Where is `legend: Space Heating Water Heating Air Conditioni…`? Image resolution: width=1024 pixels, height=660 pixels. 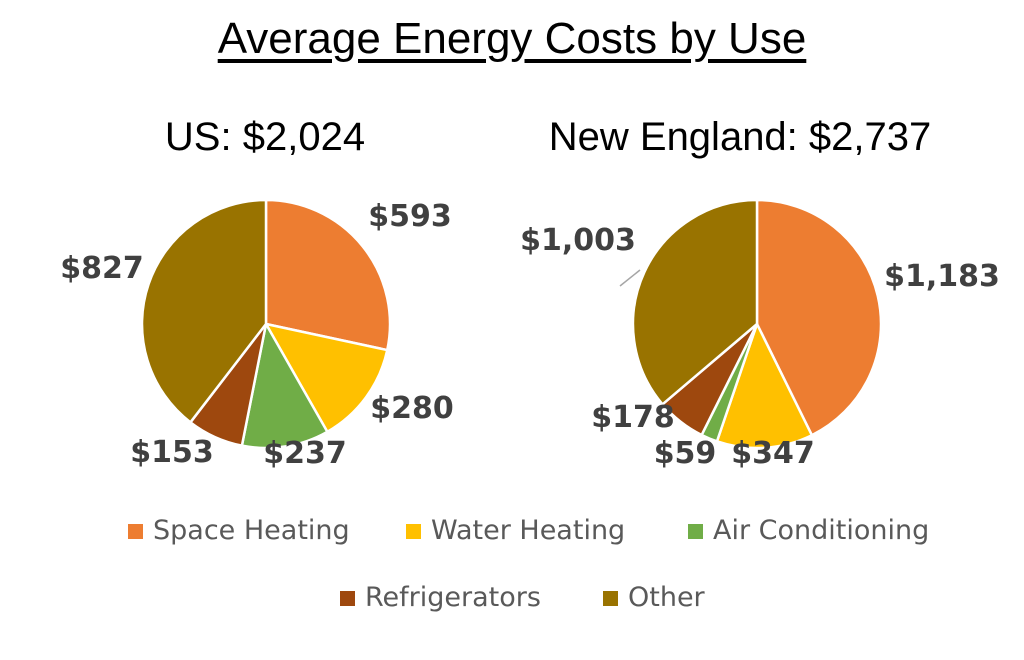 legend: Space Heating Water Heating Air Conditioni… is located at coordinates (528, 564).